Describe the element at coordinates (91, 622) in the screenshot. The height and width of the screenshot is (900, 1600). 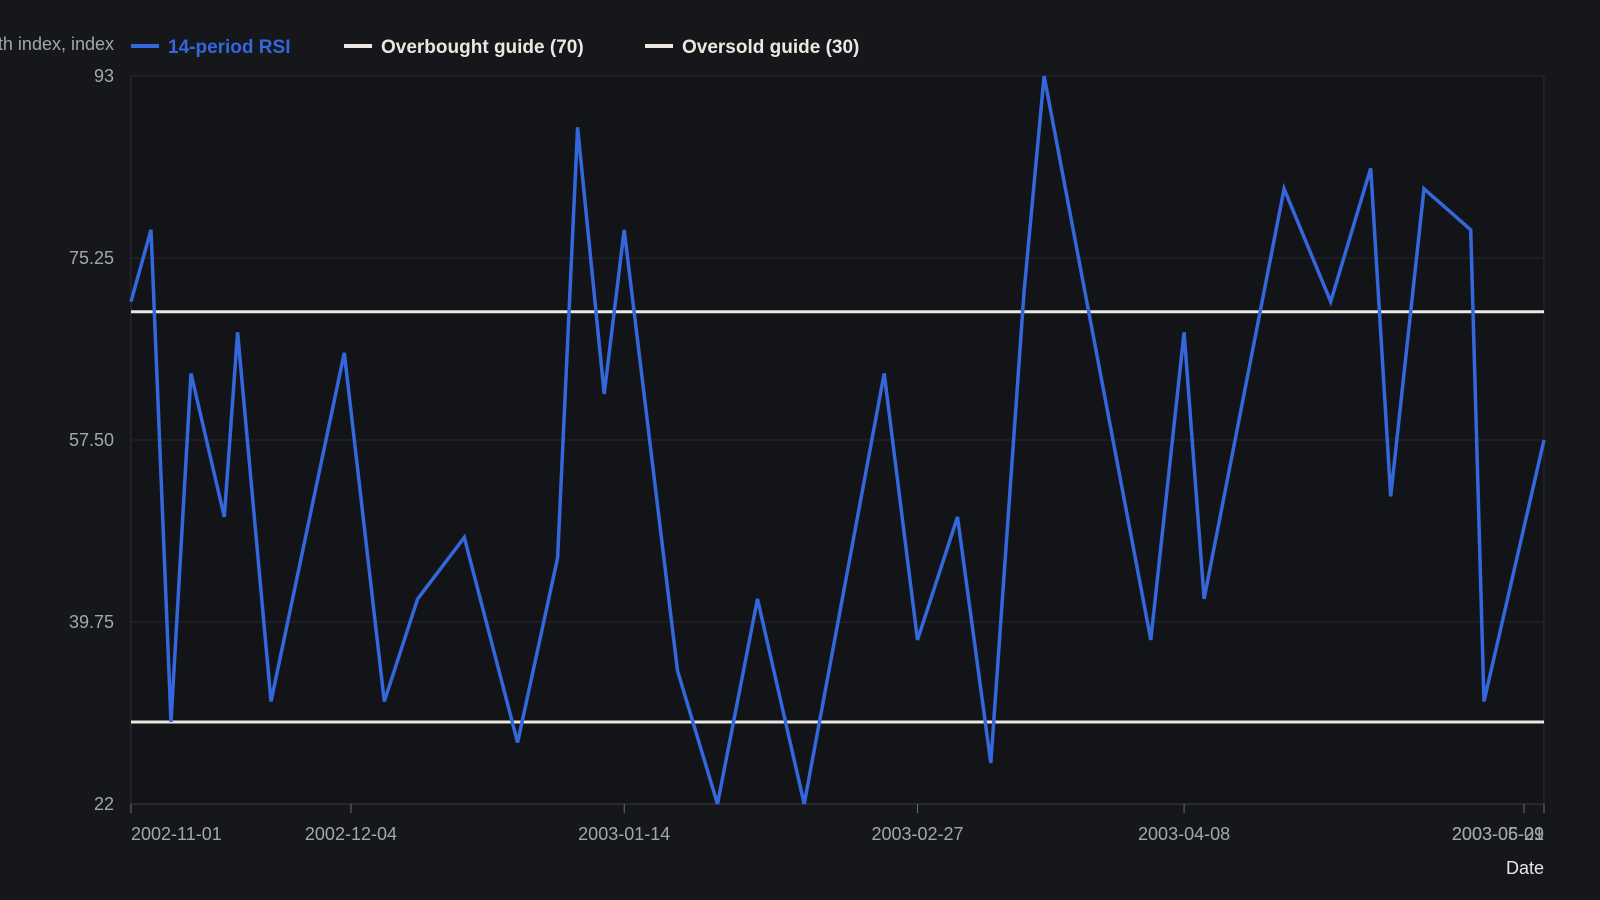
I see `y-tick-label: 39.75` at that location.